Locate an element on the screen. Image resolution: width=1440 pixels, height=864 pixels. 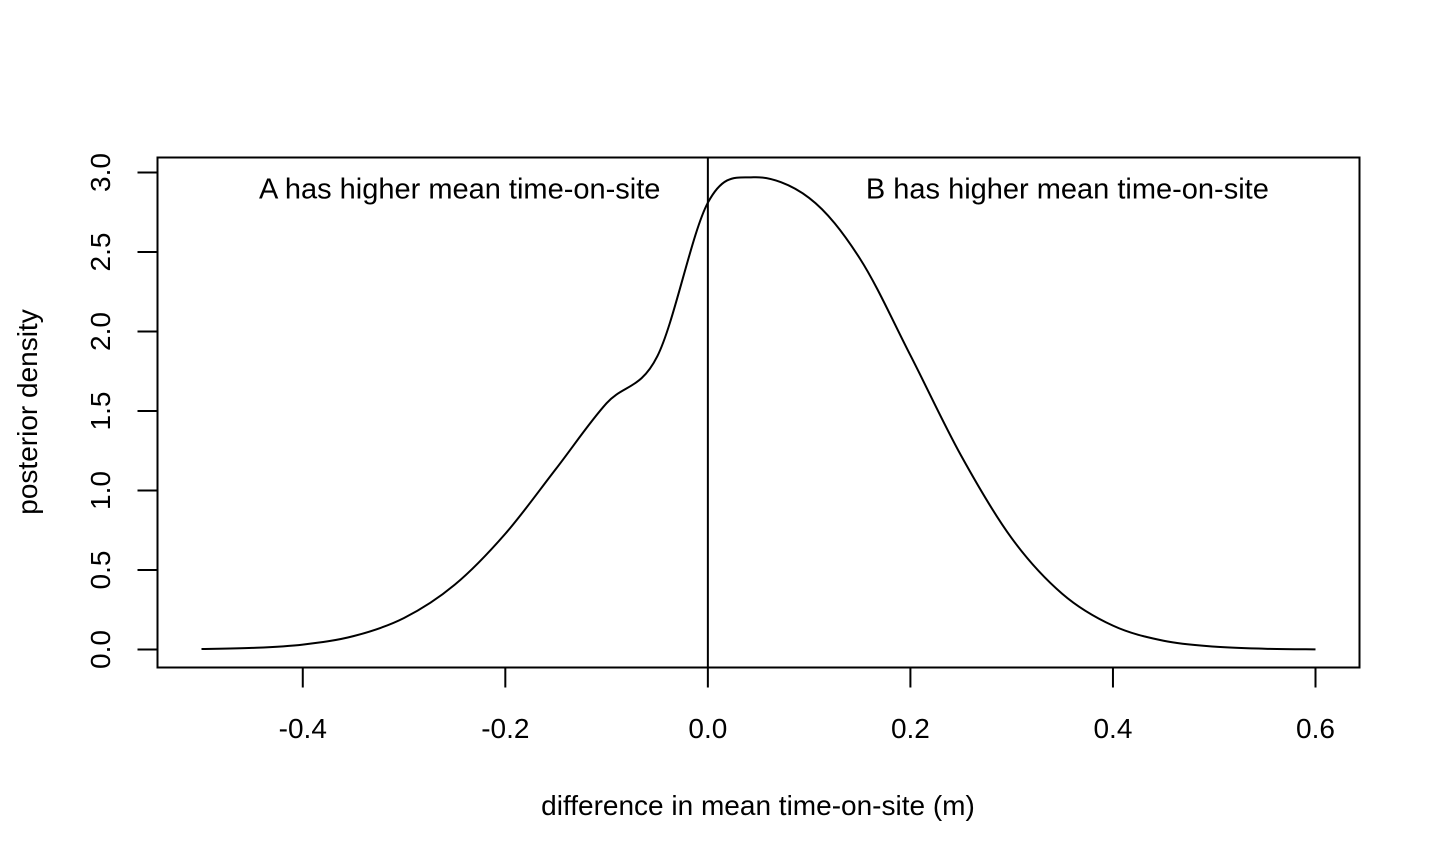
y-tick-label: 2.0 is located at coordinates (100, 331).